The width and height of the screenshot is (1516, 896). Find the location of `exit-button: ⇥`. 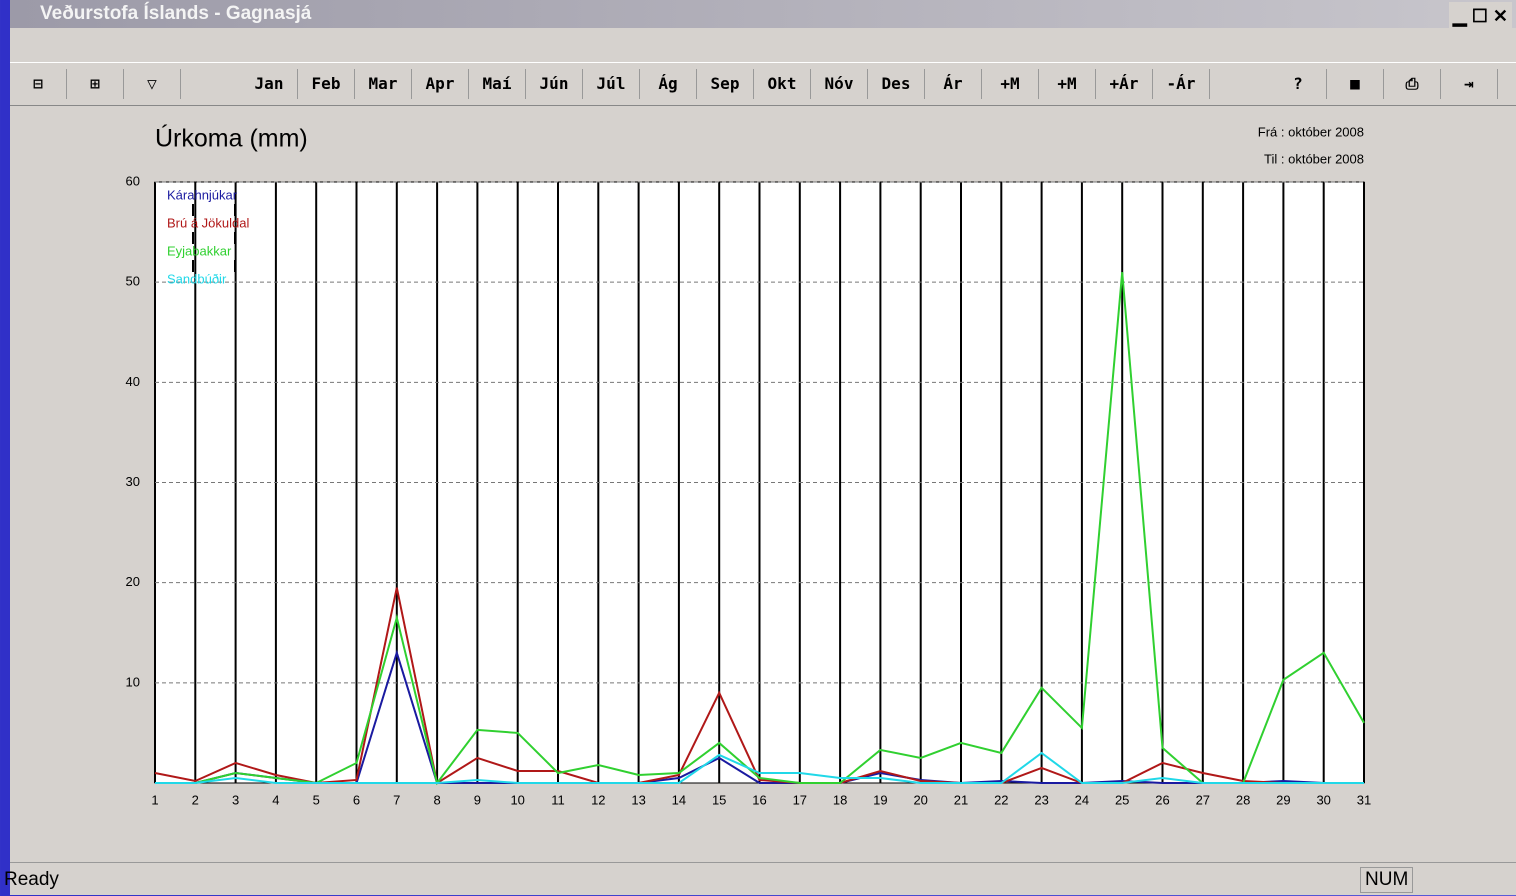

exit-button: ⇥ is located at coordinates (1469, 84).